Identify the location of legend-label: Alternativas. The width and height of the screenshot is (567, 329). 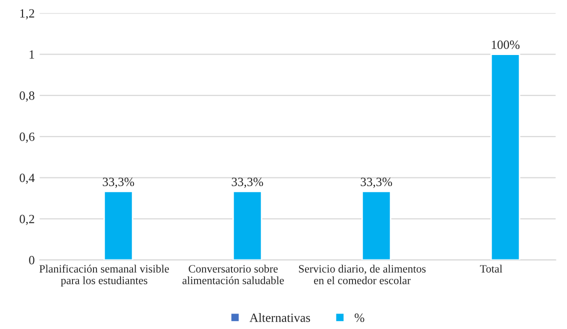
(280, 317).